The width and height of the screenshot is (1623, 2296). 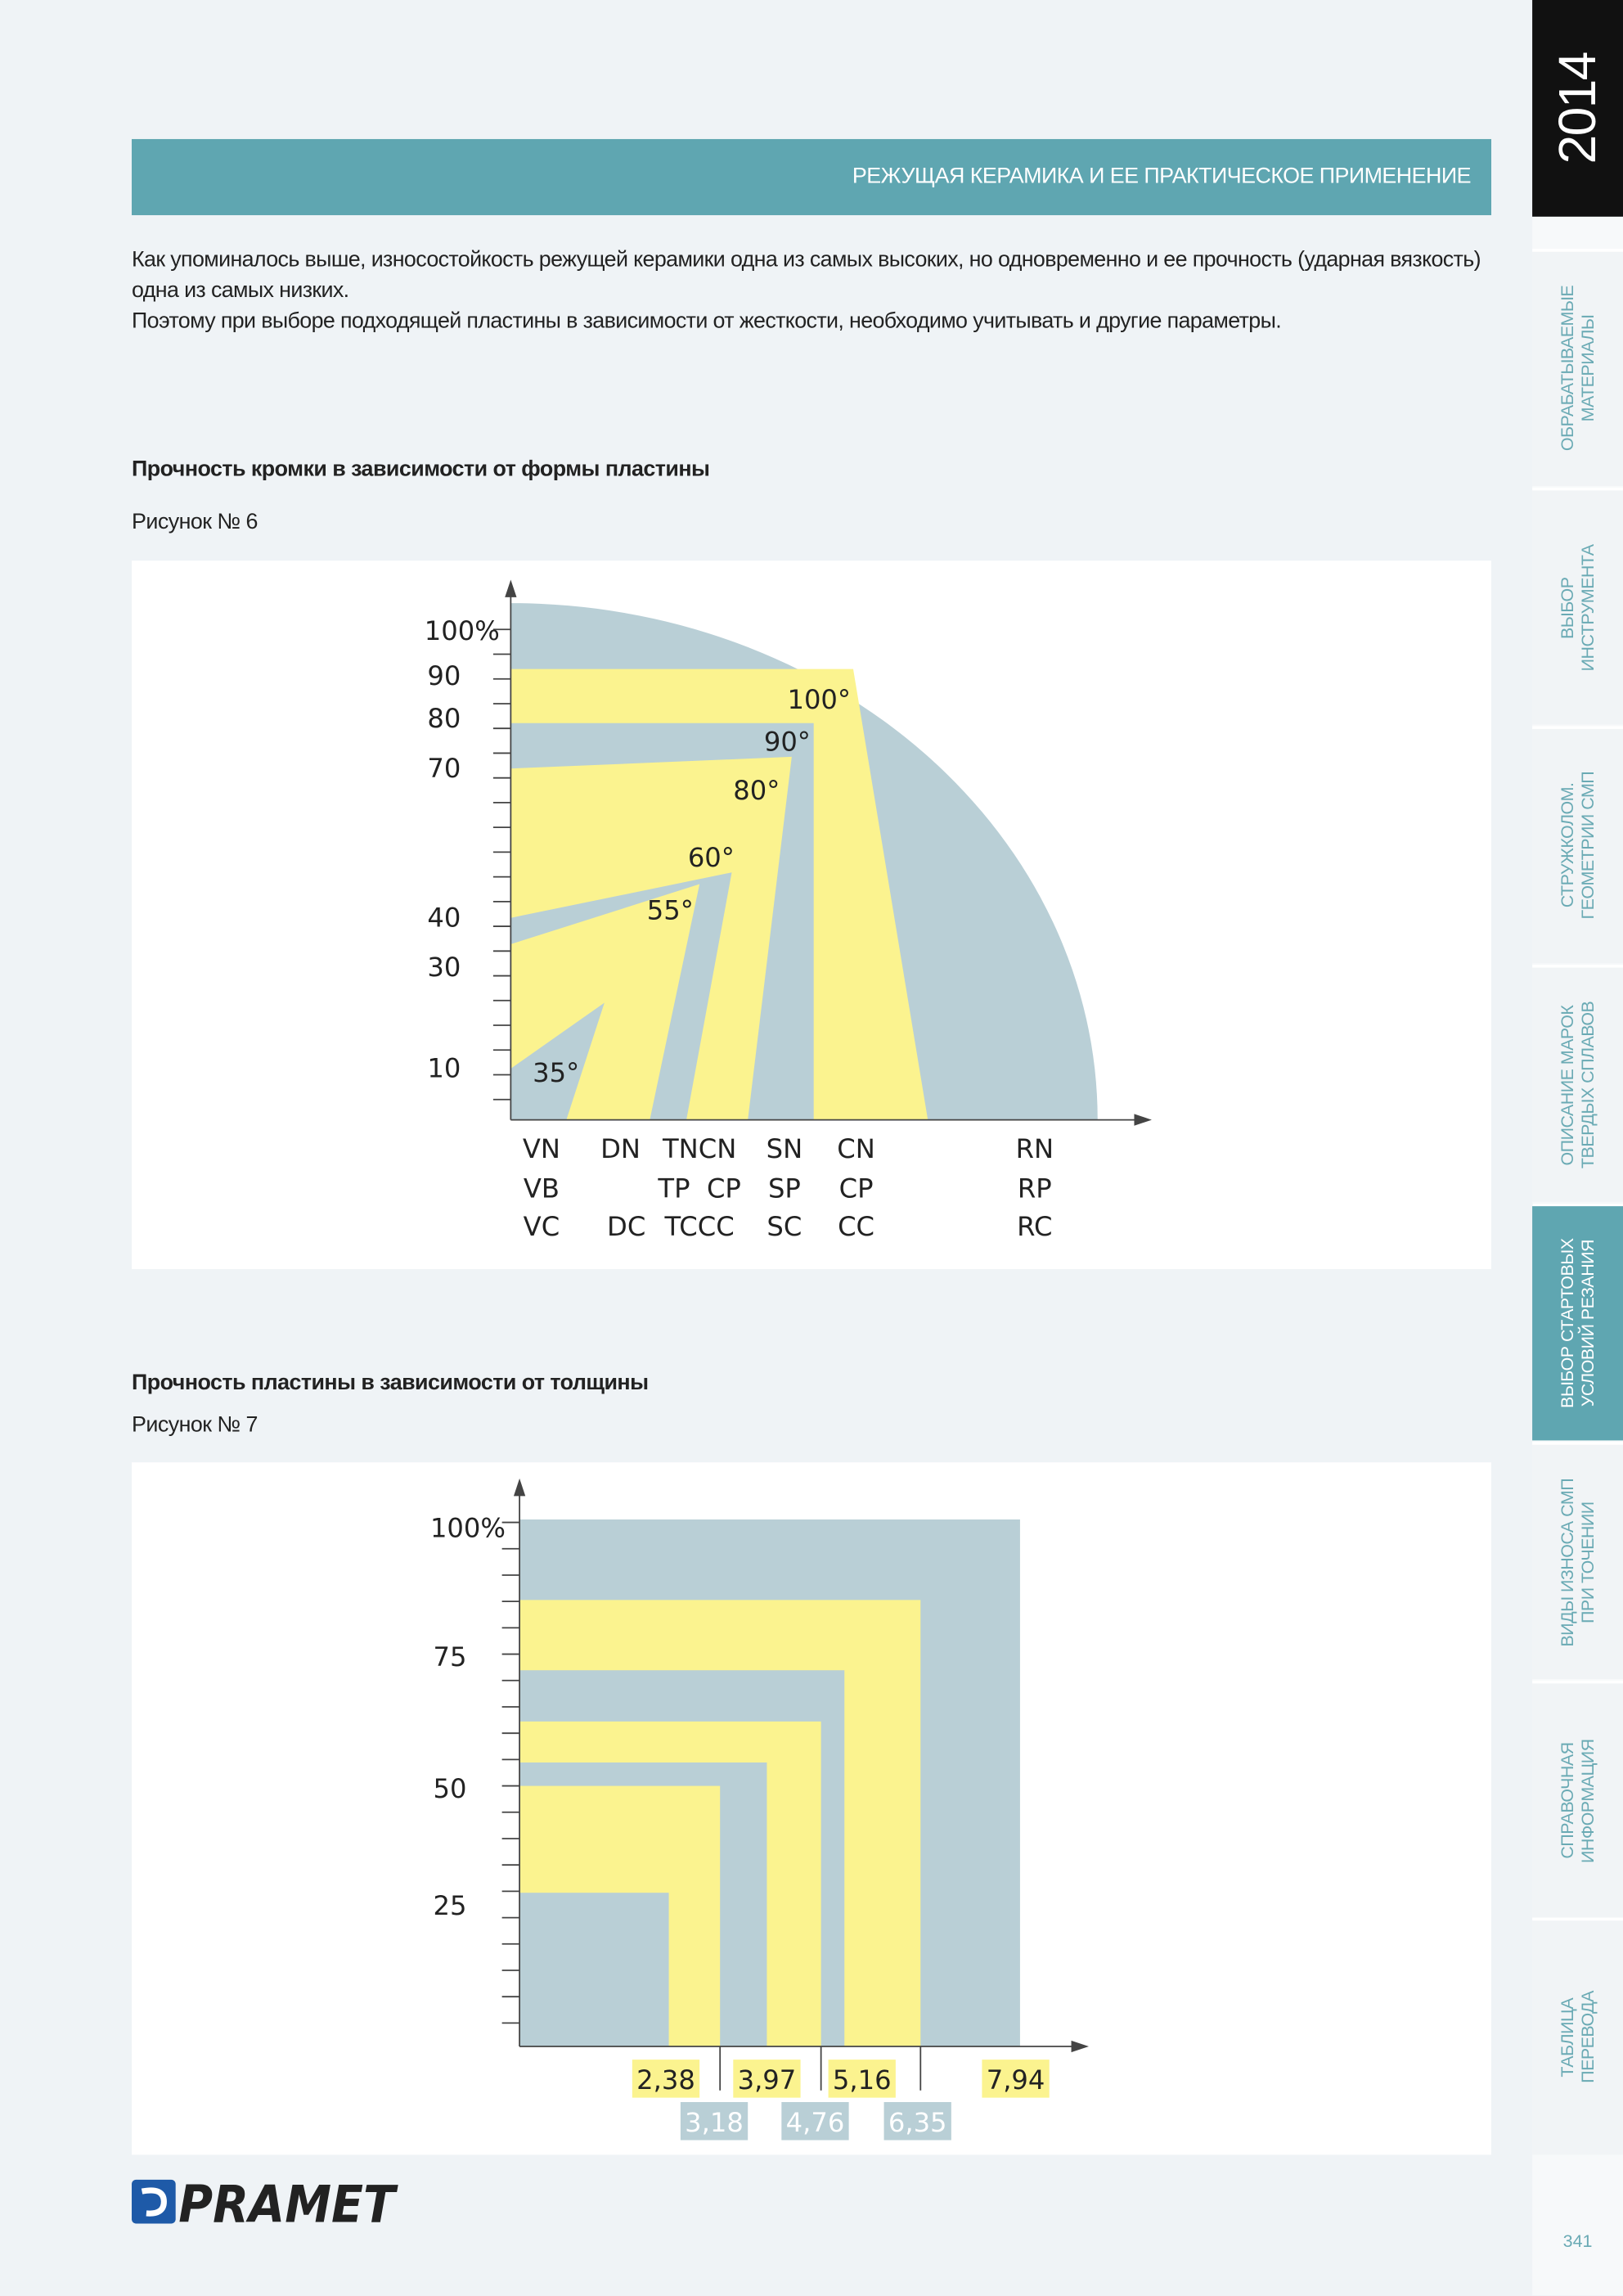 I want to click on tab-line: СТРУЖКОЛОМ., so click(x=1567, y=846).